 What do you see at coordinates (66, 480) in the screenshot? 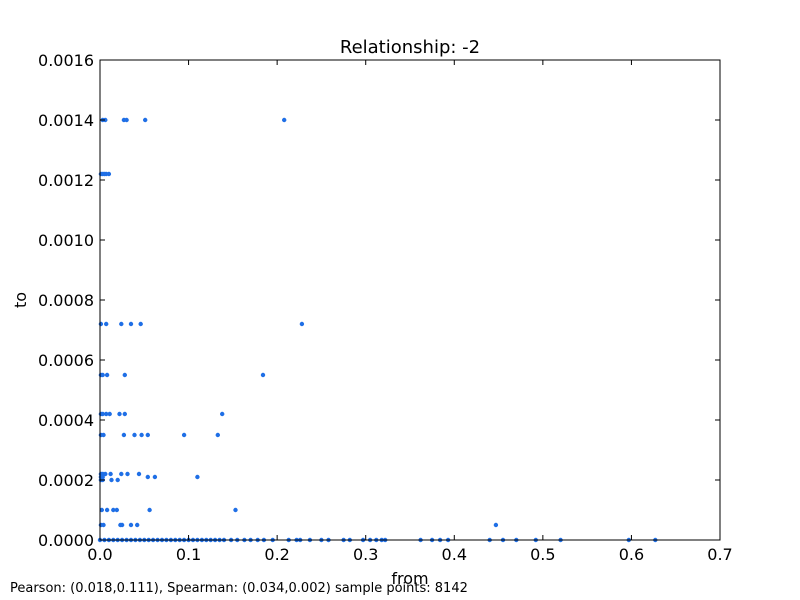
I see `y-tick-label: 0.0002` at bounding box center [66, 480].